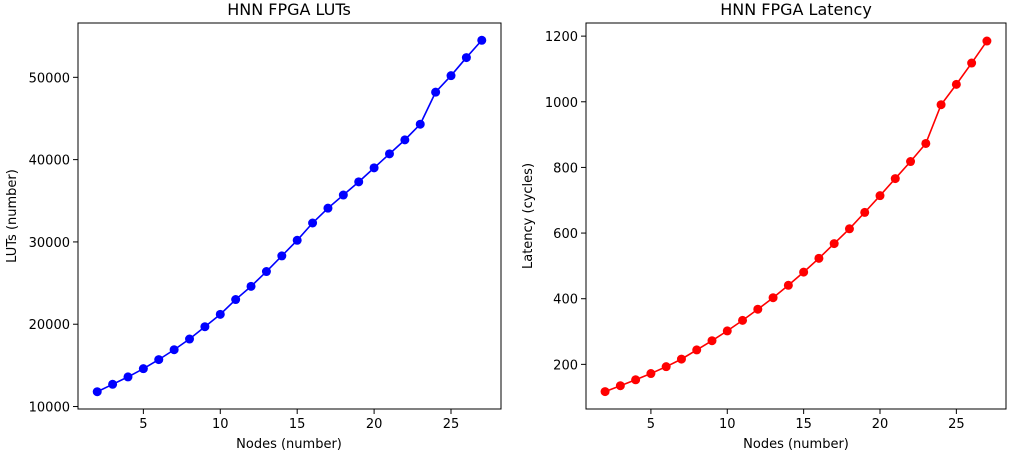  What do you see at coordinates (289, 9) in the screenshot?
I see `chart-title: HNN FPGA LUTs` at bounding box center [289, 9].